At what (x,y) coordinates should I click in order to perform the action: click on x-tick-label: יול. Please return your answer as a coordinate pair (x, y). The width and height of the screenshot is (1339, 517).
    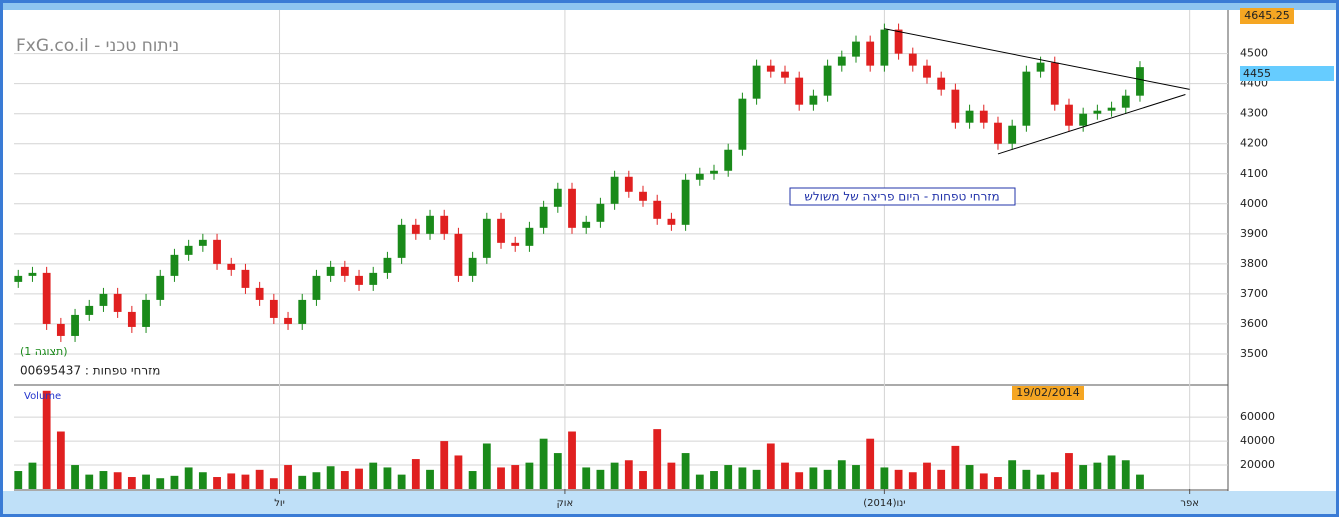
    Looking at the image, I should click on (279, 503).